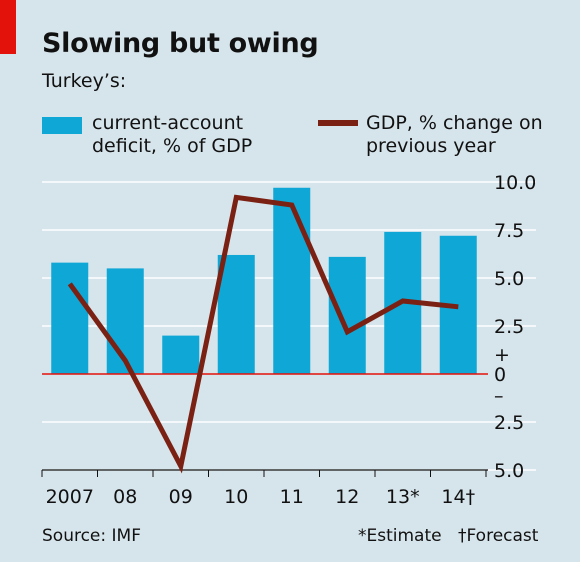 This screenshot has width=580, height=562. What do you see at coordinates (172, 134) in the screenshot?
I see `legend-bar-label: current-account deficit, % of GDP` at bounding box center [172, 134].